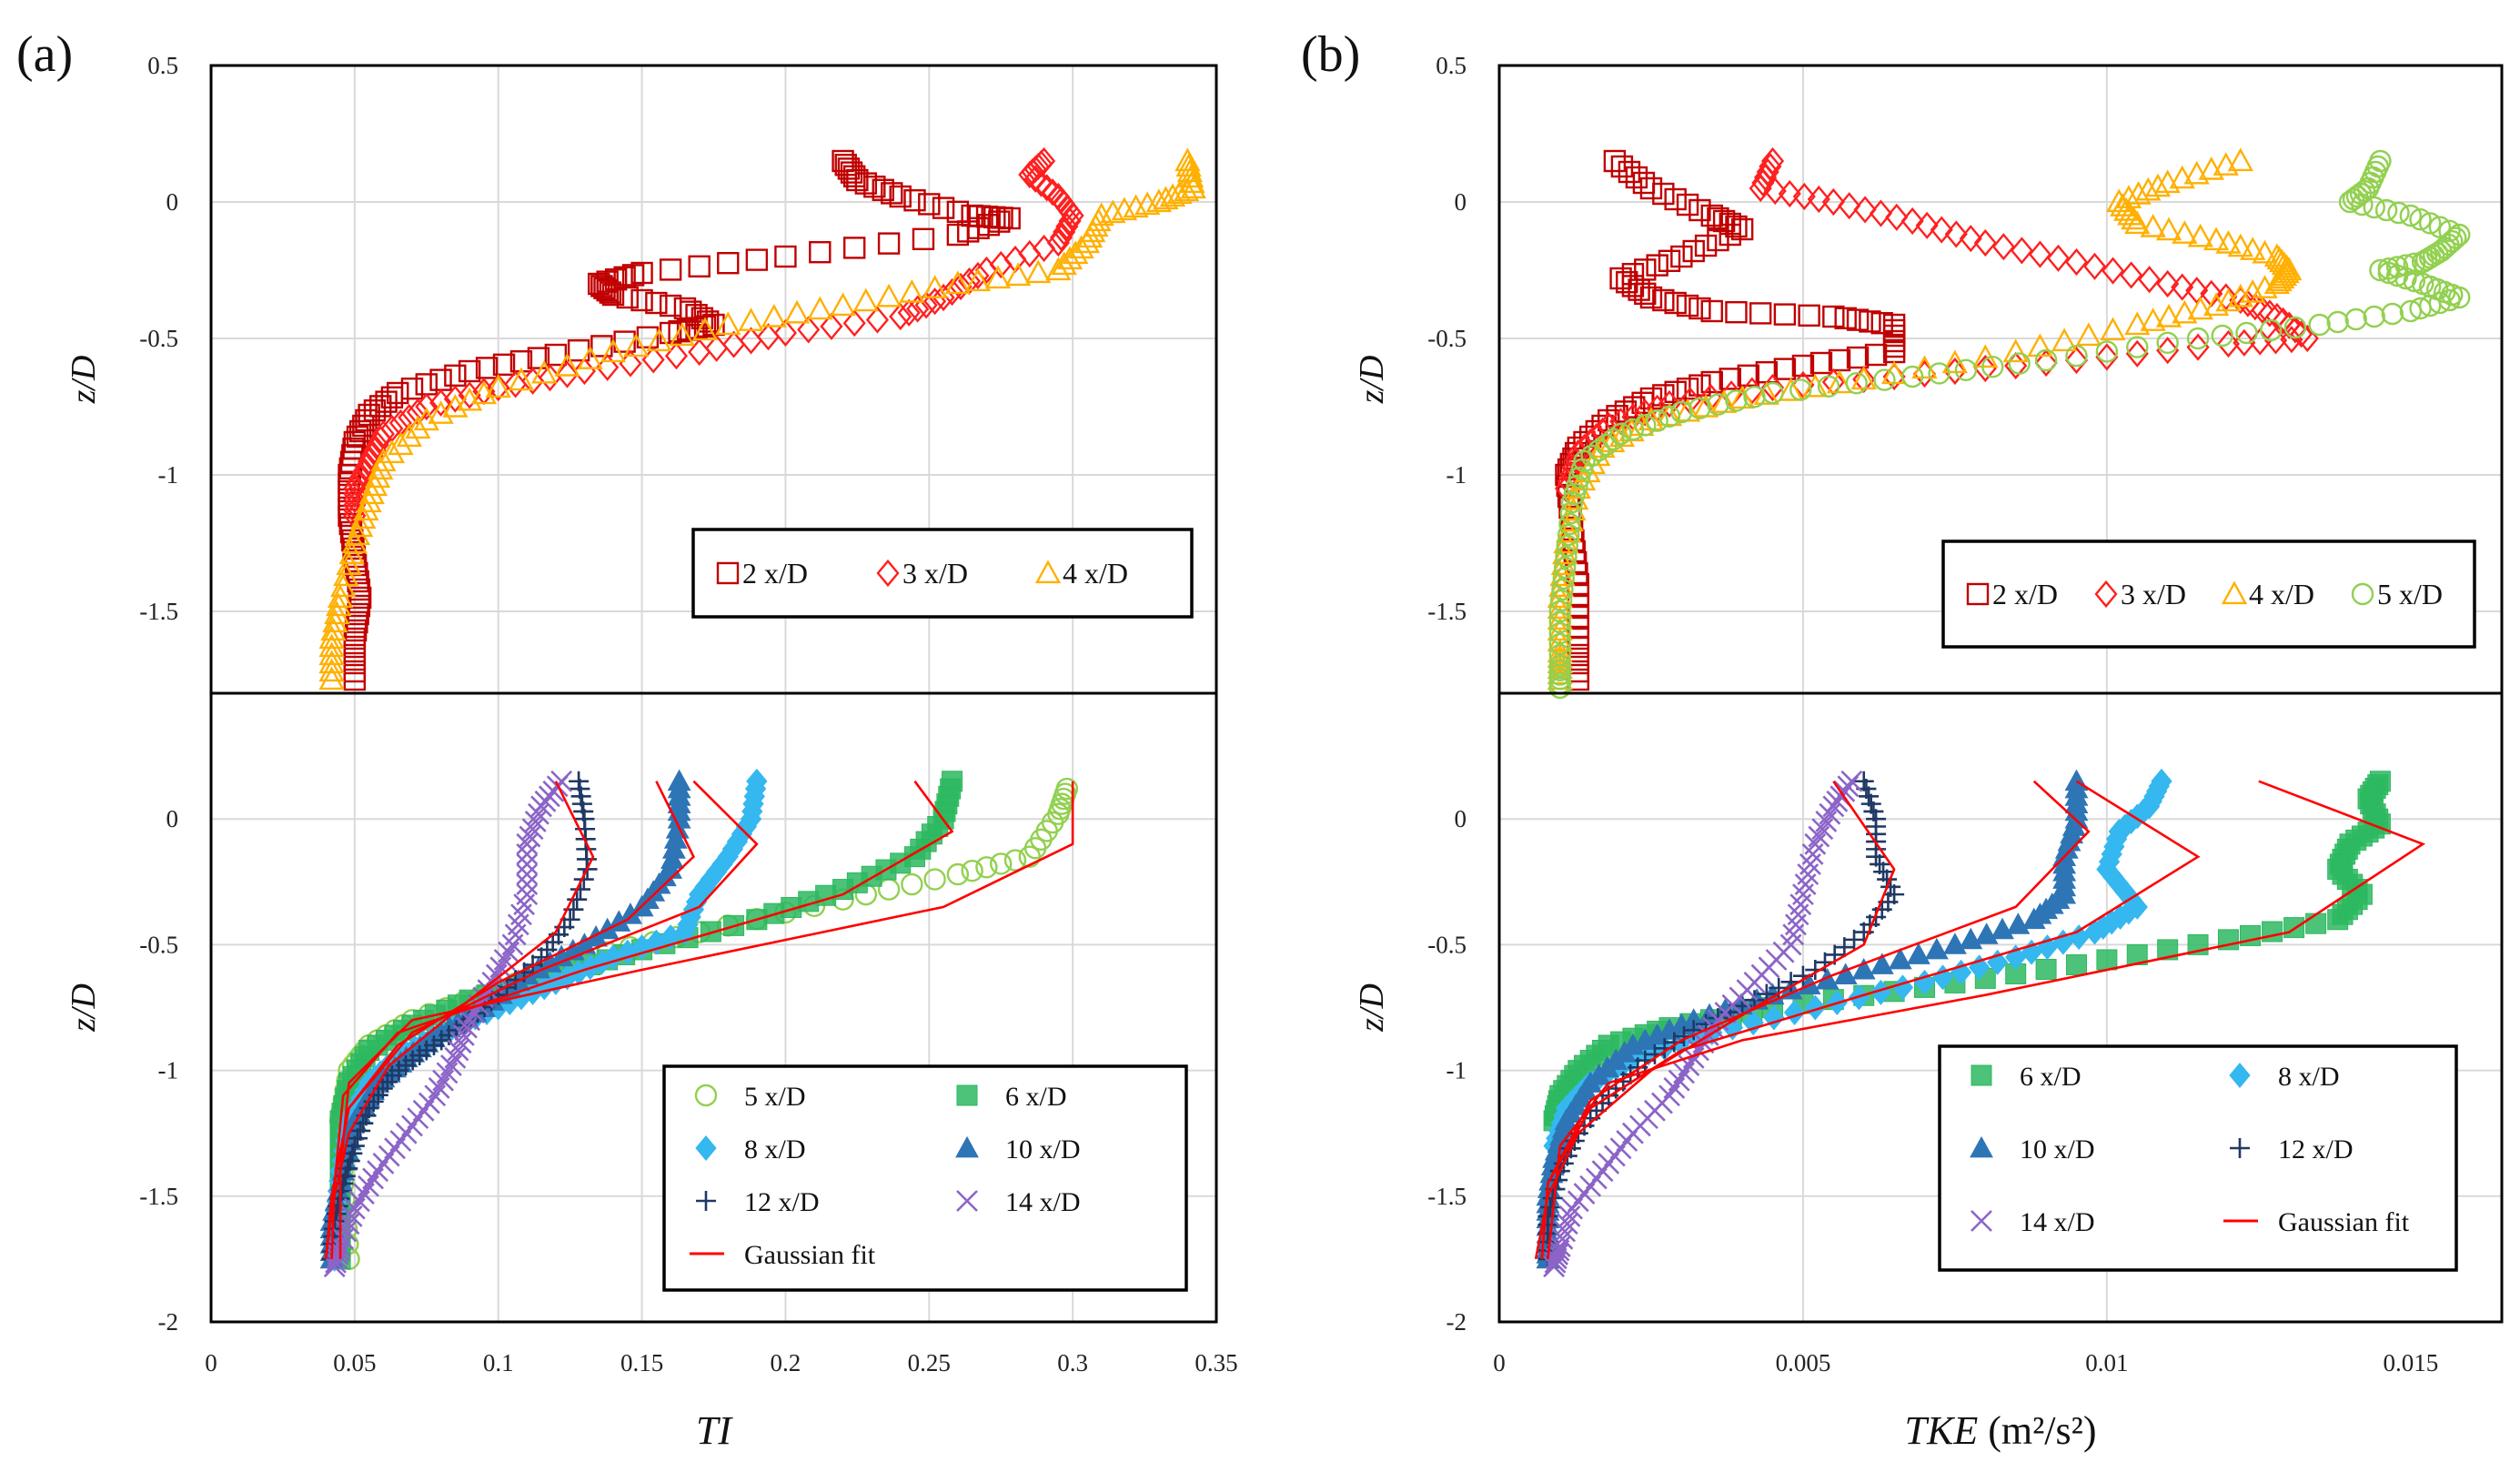  I want to click on legend: 2 x/D 3 x/D 4 x/D 5 x/D, so click(2209, 594).